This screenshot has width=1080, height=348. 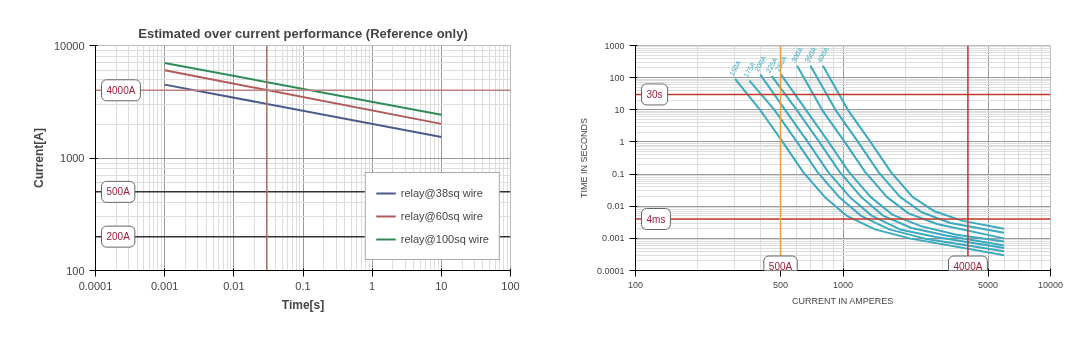 I want to click on chart-title: Estimated over current performance (Reference only), so click(x=303, y=33).